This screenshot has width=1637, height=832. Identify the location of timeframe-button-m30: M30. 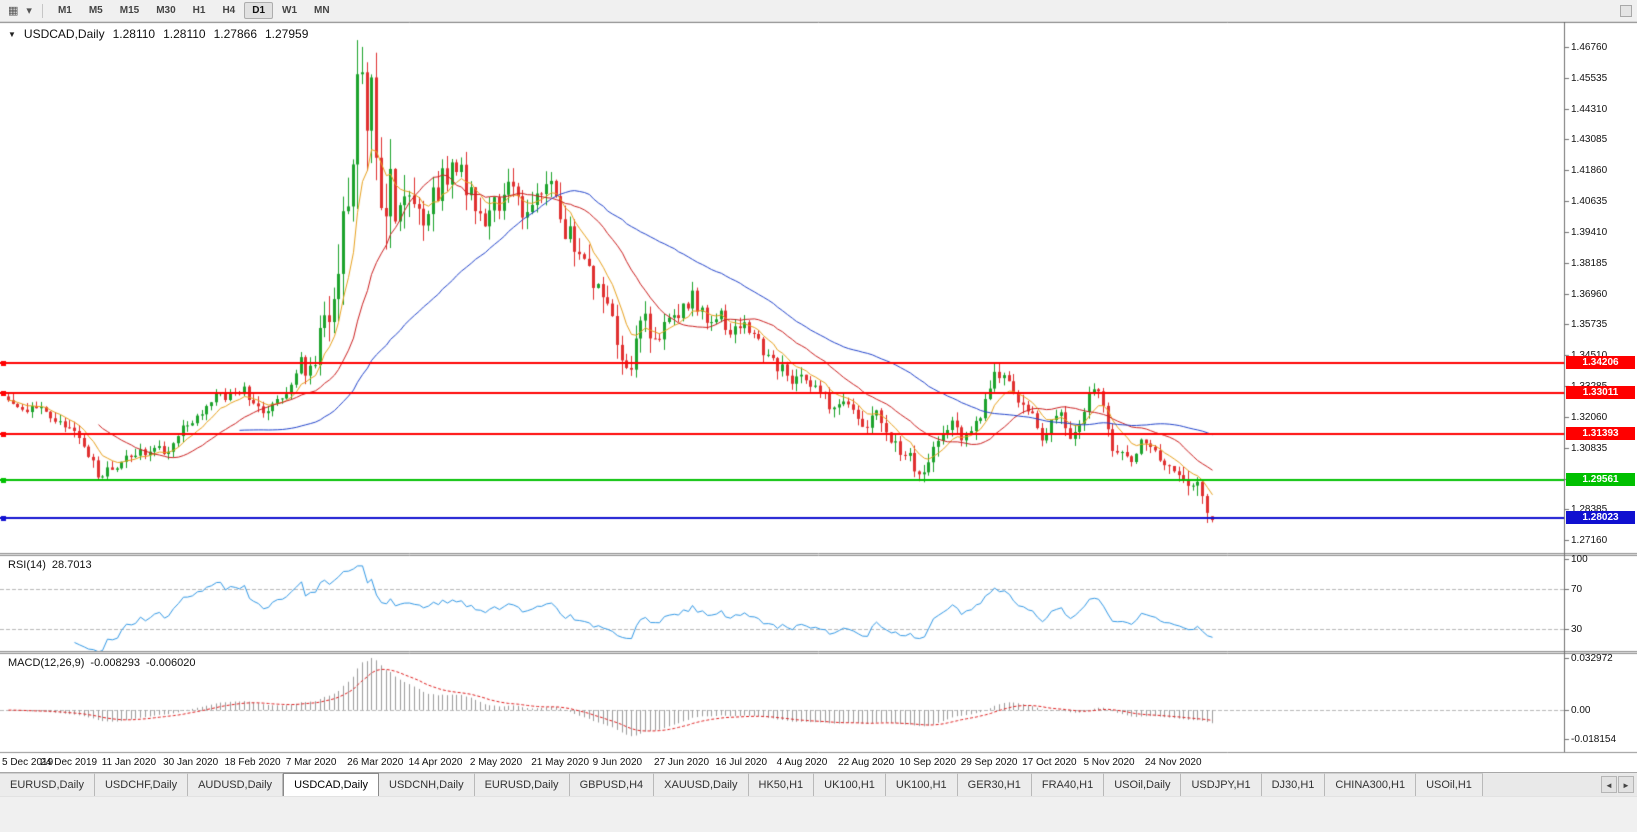
(166, 10).